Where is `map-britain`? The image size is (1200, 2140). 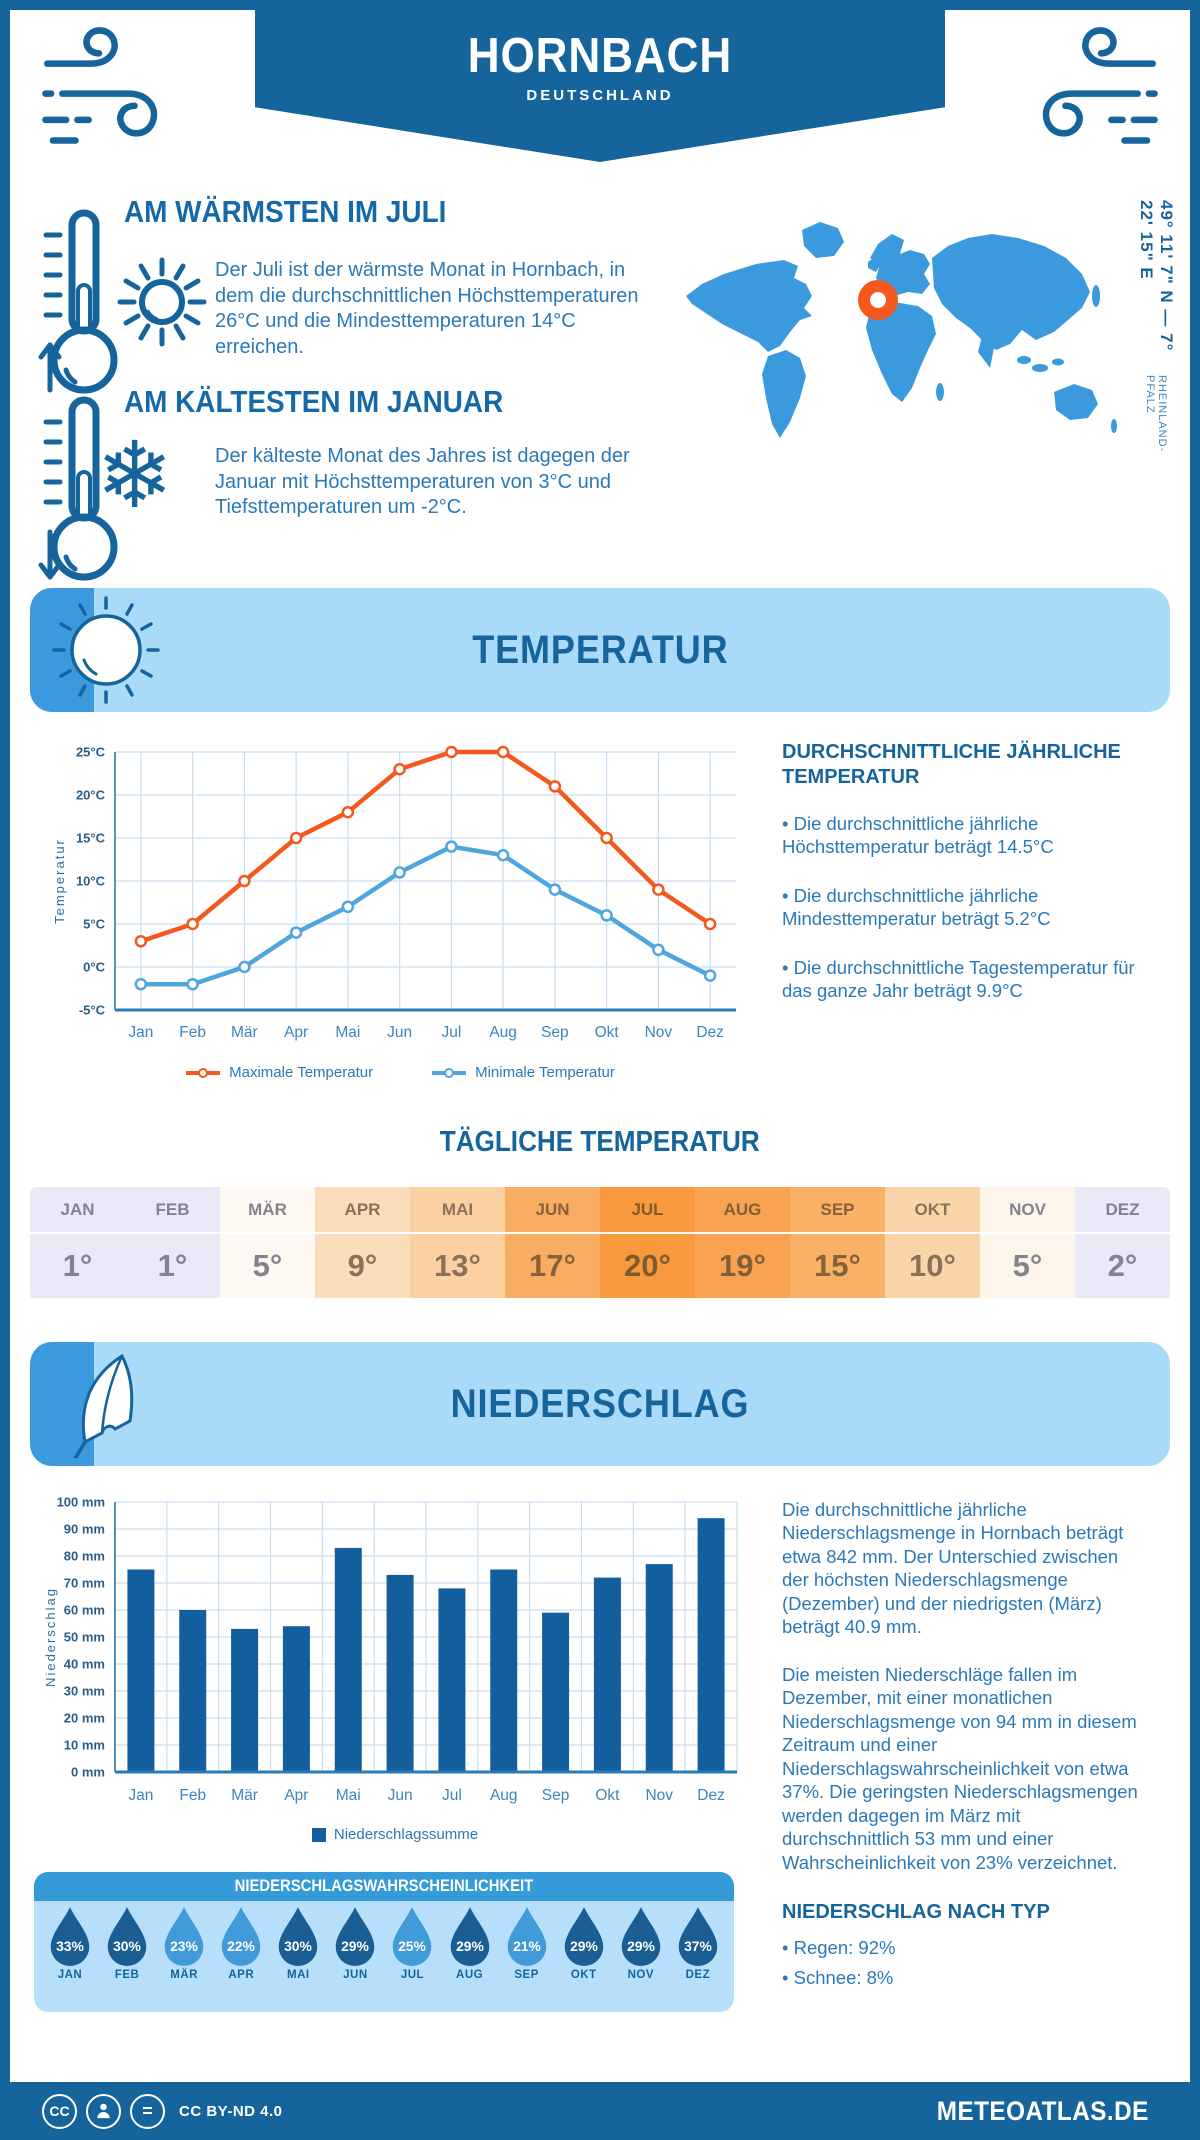
map-britain is located at coordinates (875, 264).